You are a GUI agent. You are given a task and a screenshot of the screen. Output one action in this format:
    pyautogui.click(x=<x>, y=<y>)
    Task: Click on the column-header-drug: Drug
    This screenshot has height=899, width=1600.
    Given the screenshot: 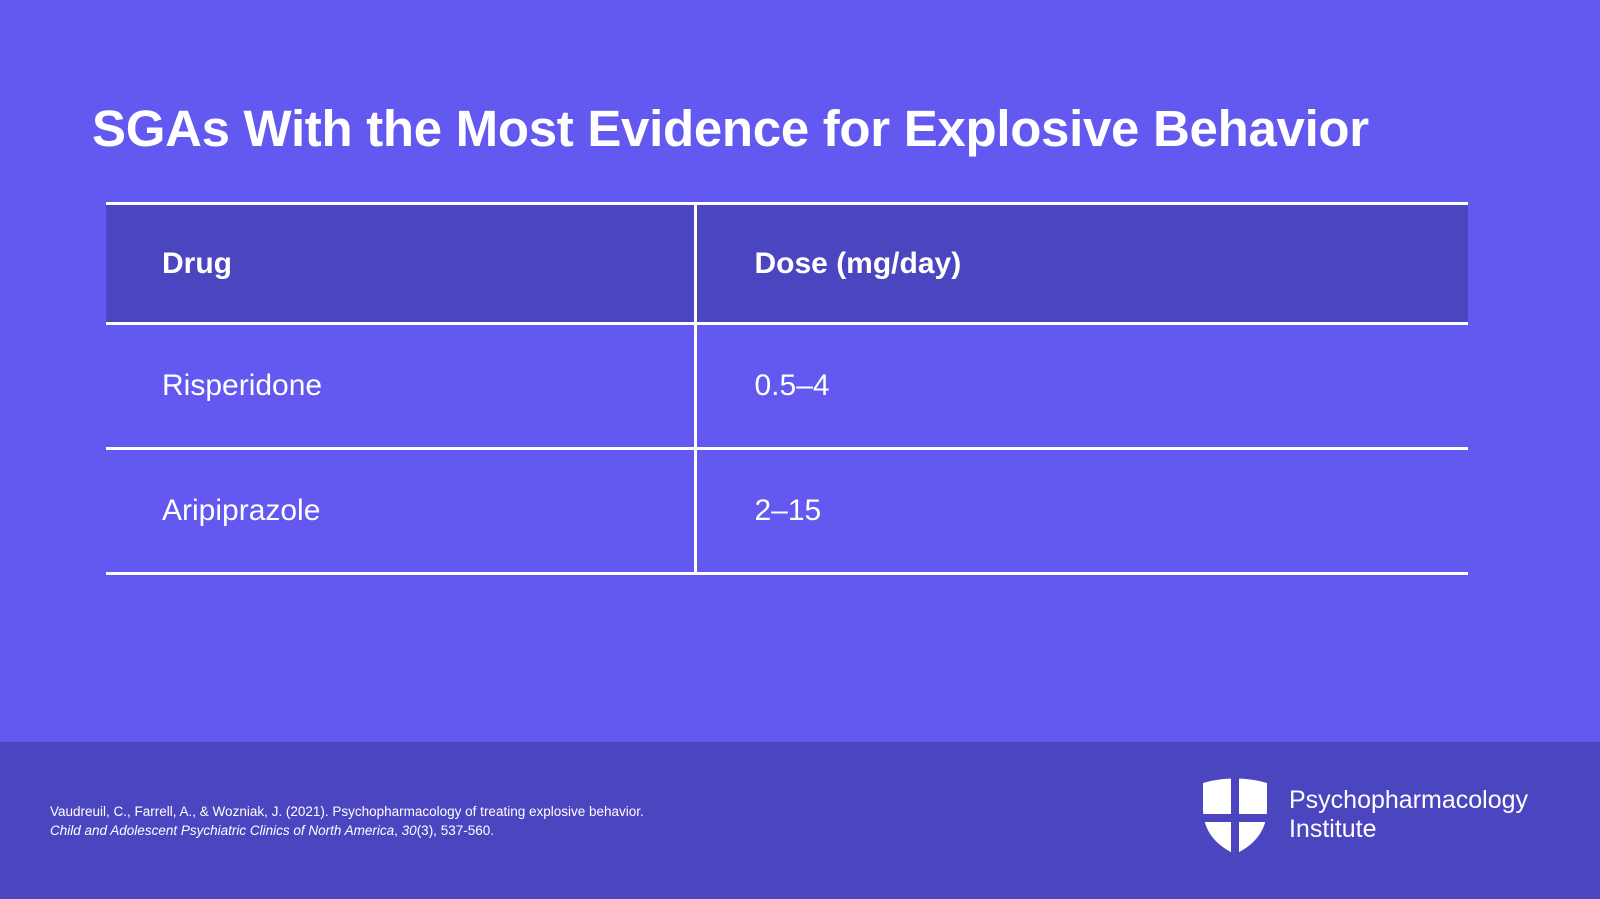 What is the action you would take?
    pyautogui.click(x=401, y=263)
    